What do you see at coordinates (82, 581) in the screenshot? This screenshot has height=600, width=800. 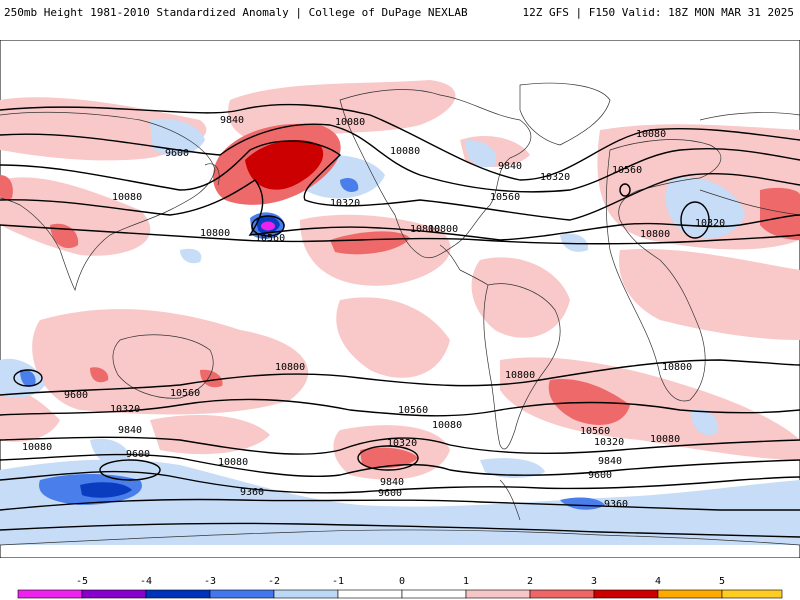 I see `colorbar-tick-label: -5` at bounding box center [82, 581].